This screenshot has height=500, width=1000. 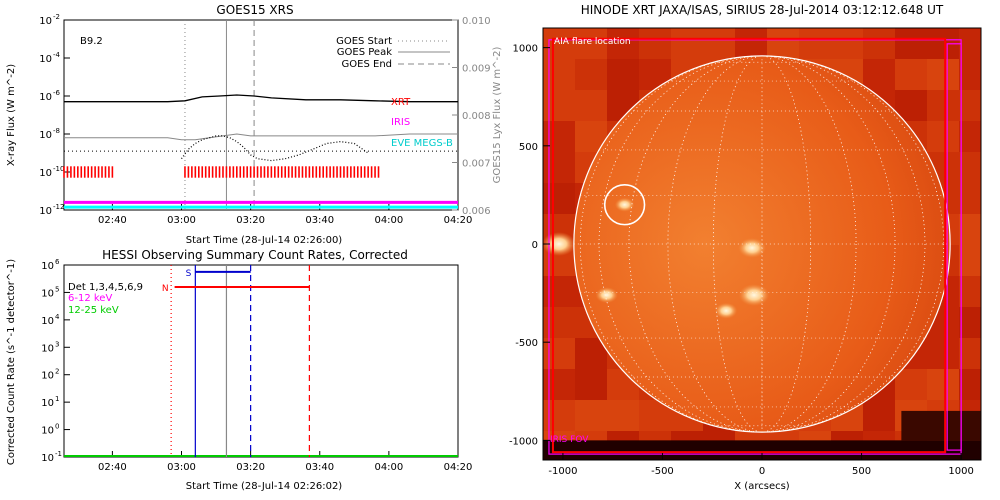 What do you see at coordinates (476, 116) in the screenshot?
I see `goes-right-tick-label: 0.008` at bounding box center [476, 116].